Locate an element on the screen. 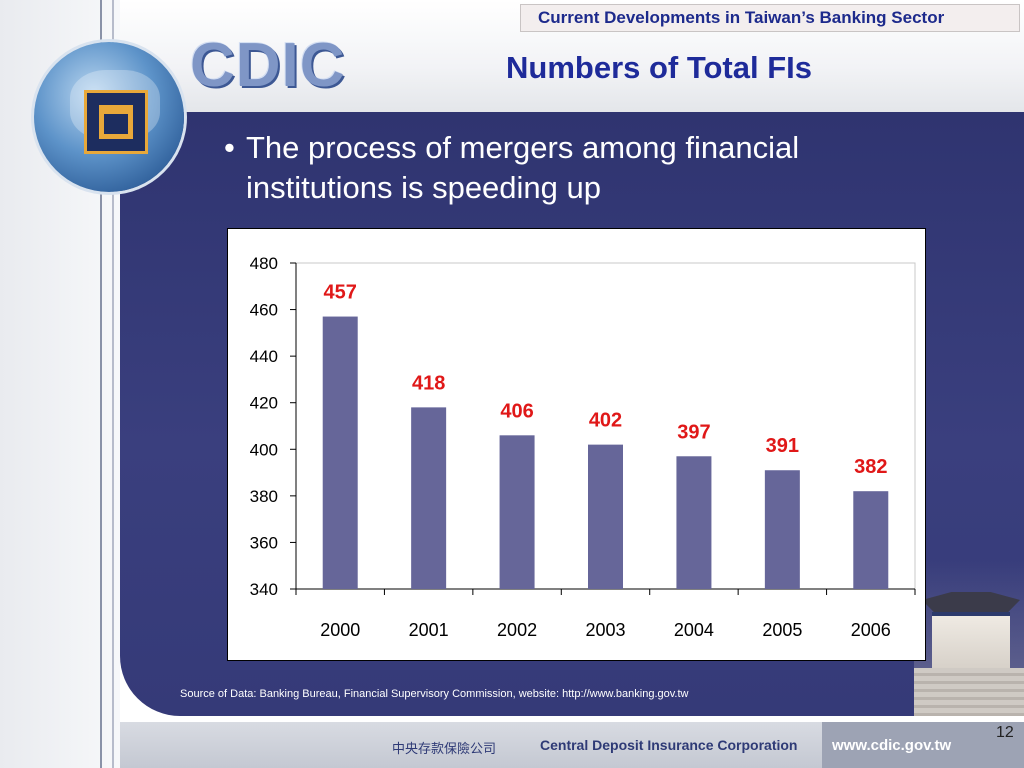 This screenshot has width=1024, height=768. x-tick-label: 2000 is located at coordinates (340, 630).